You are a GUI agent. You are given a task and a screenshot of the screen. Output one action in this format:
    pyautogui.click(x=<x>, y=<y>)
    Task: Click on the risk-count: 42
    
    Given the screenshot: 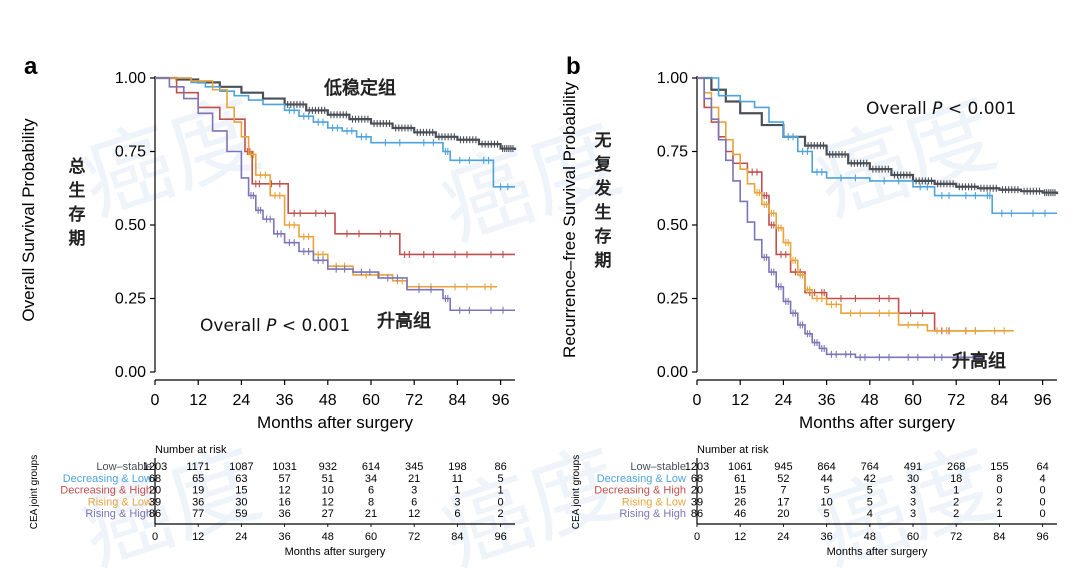 What is the action you would take?
    pyautogui.click(x=870, y=479)
    